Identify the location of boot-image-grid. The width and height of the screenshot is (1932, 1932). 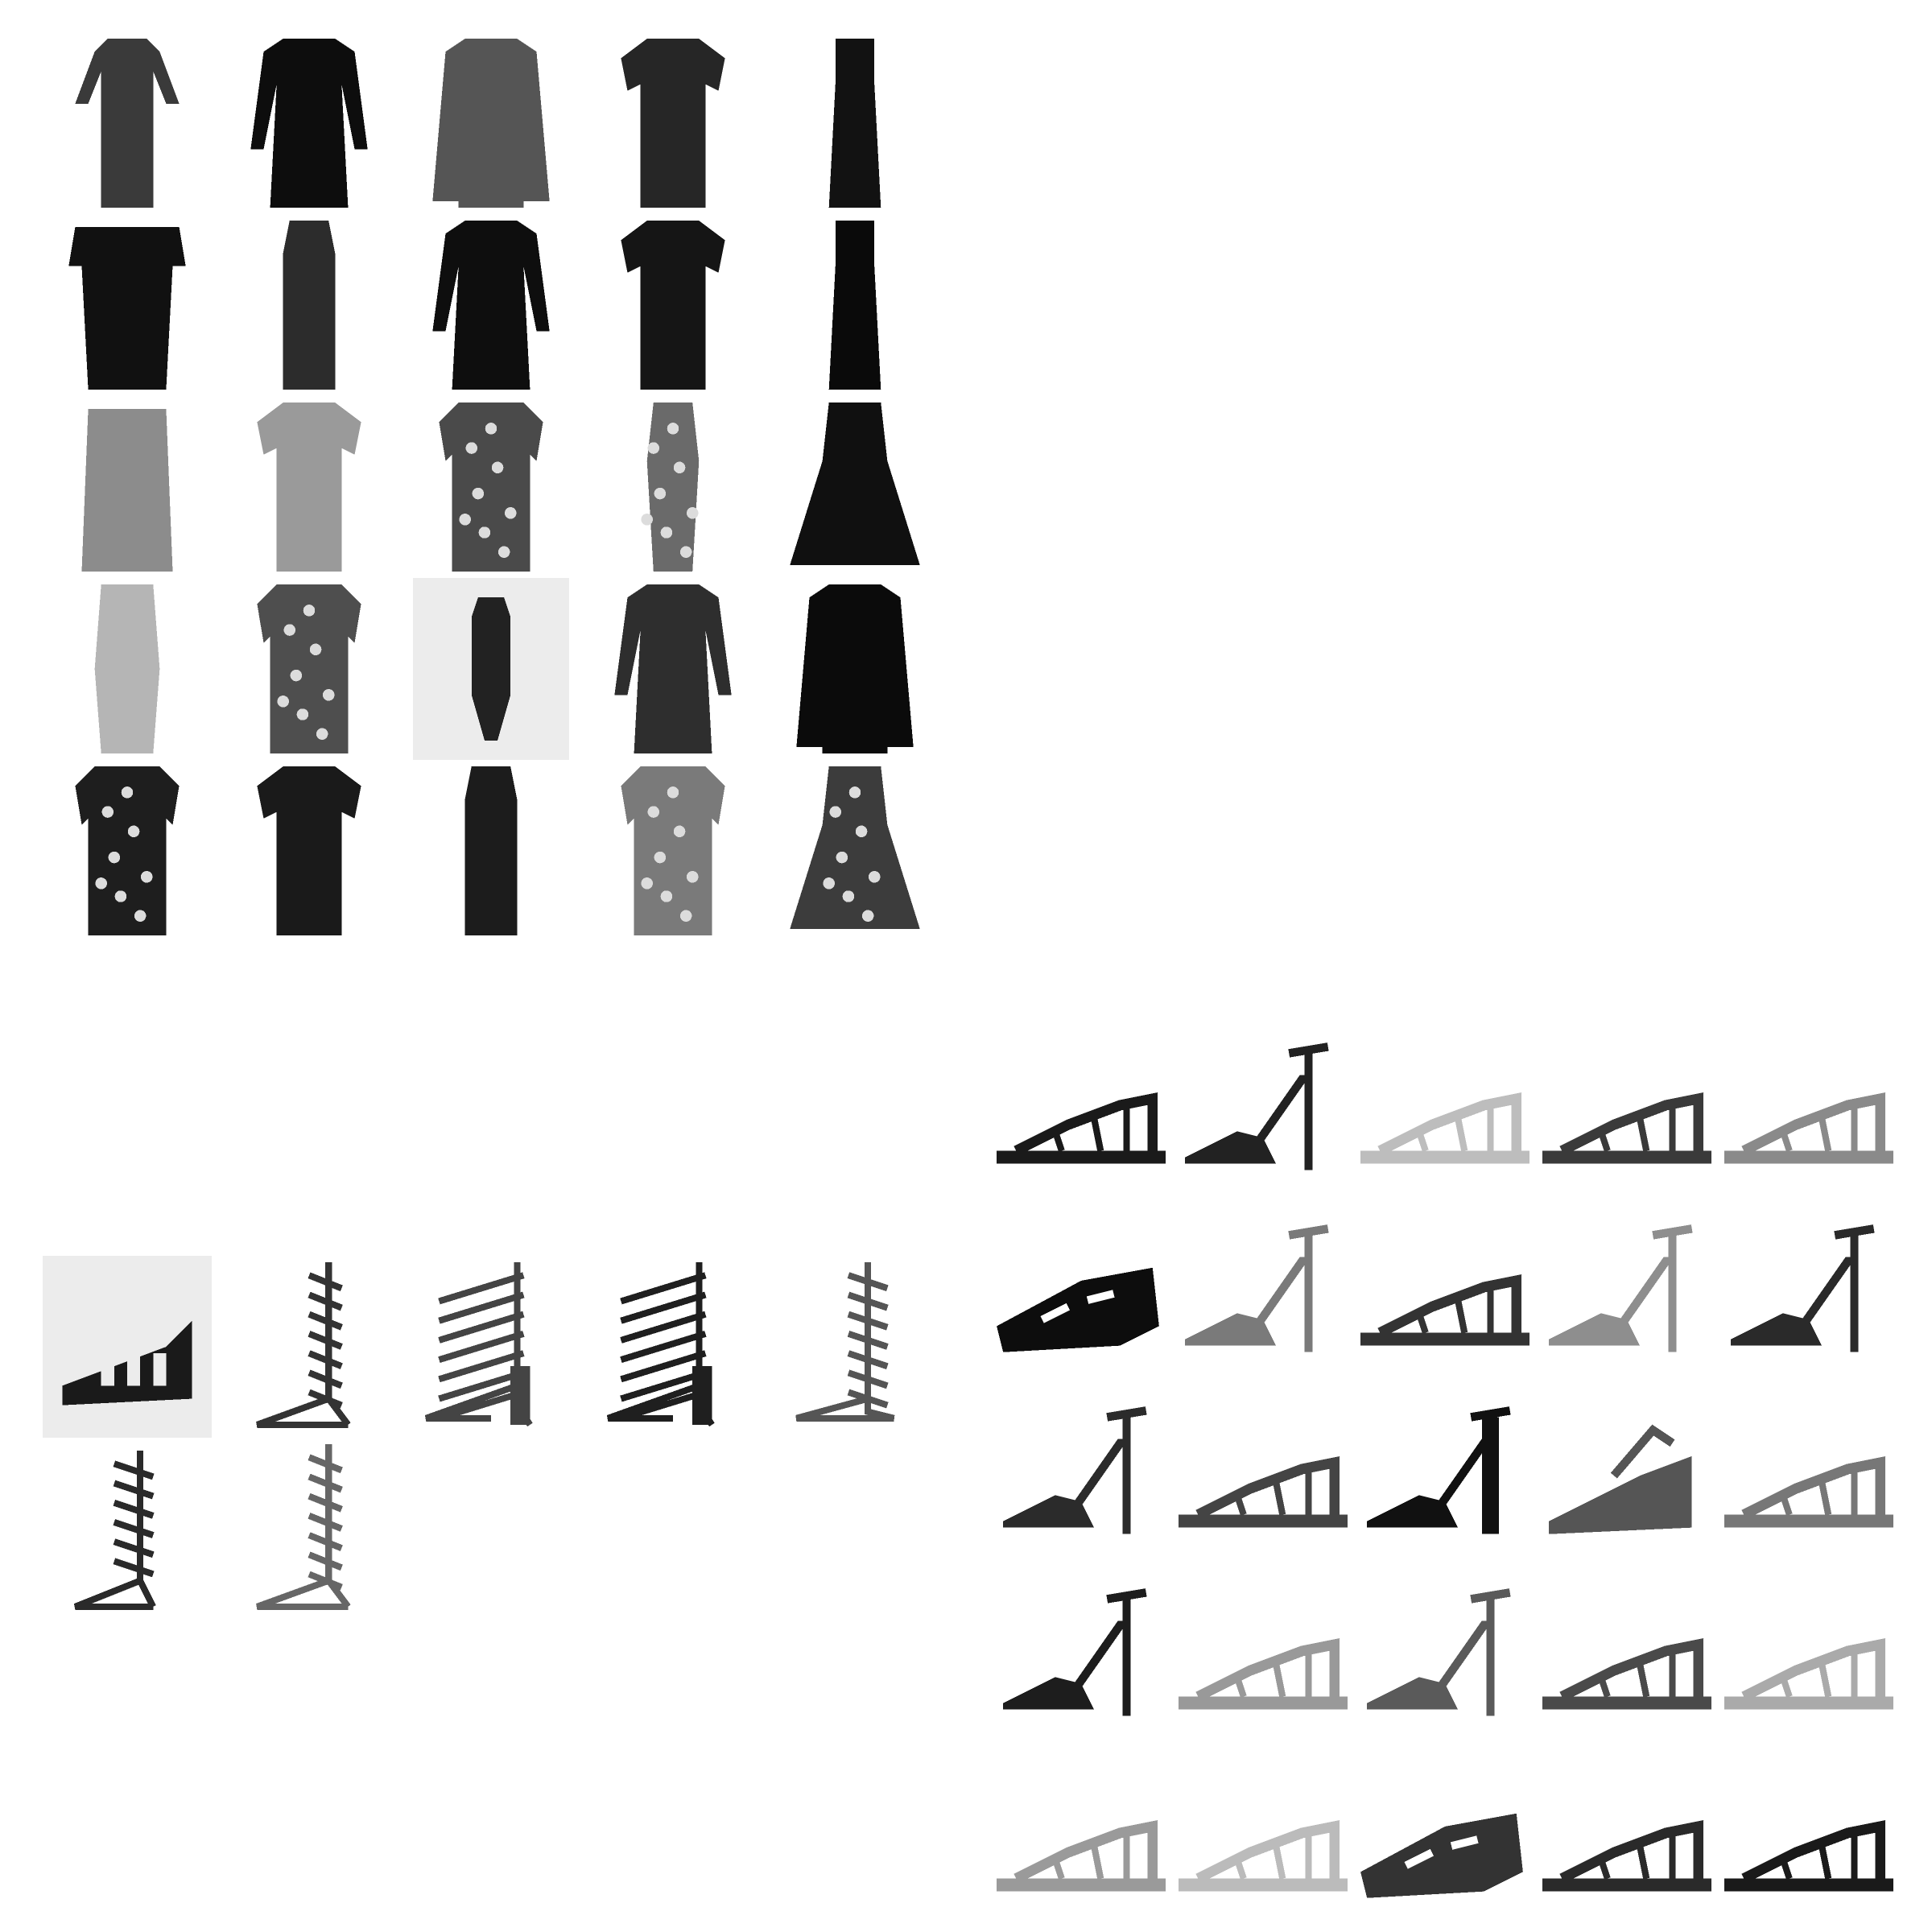
(491, 1438).